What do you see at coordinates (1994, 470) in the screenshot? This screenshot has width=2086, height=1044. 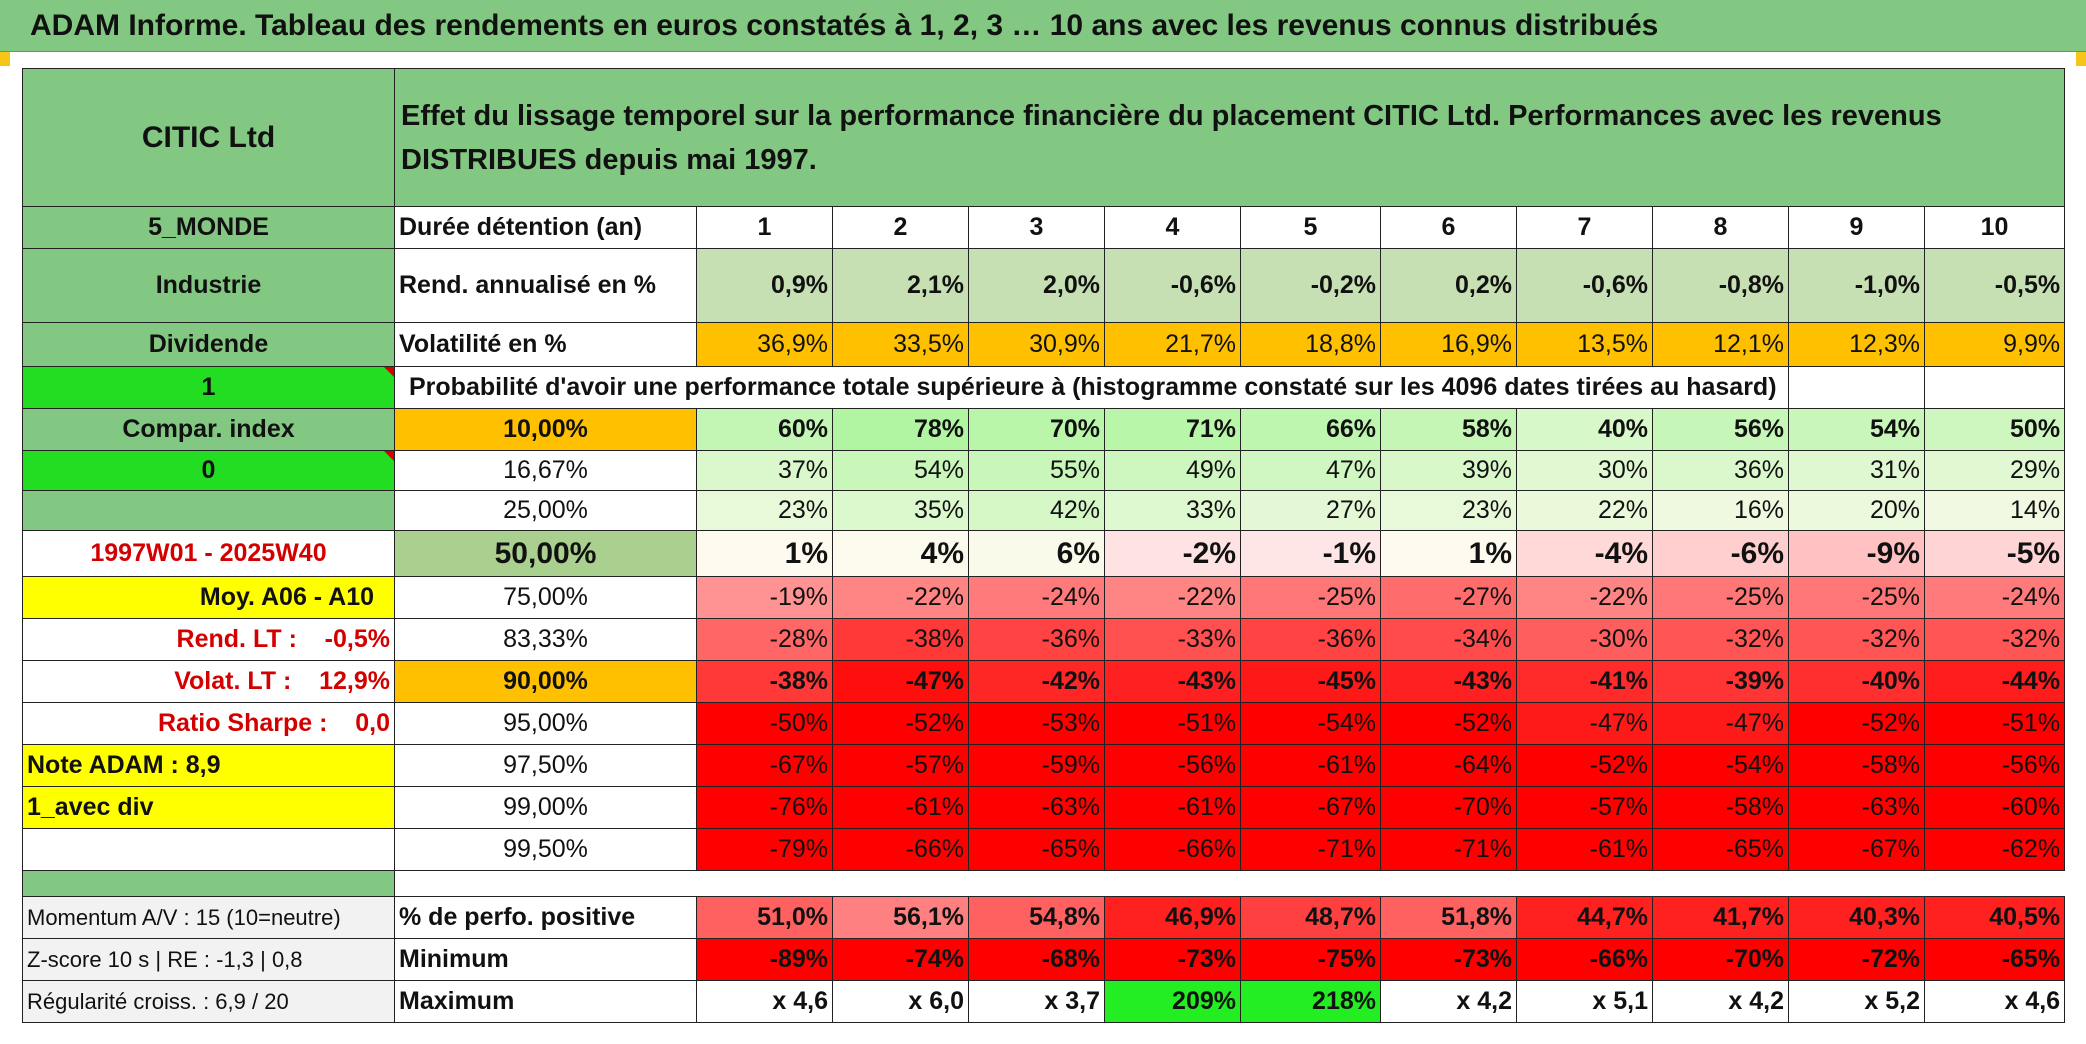 I see `percentile-value: 29%` at bounding box center [1994, 470].